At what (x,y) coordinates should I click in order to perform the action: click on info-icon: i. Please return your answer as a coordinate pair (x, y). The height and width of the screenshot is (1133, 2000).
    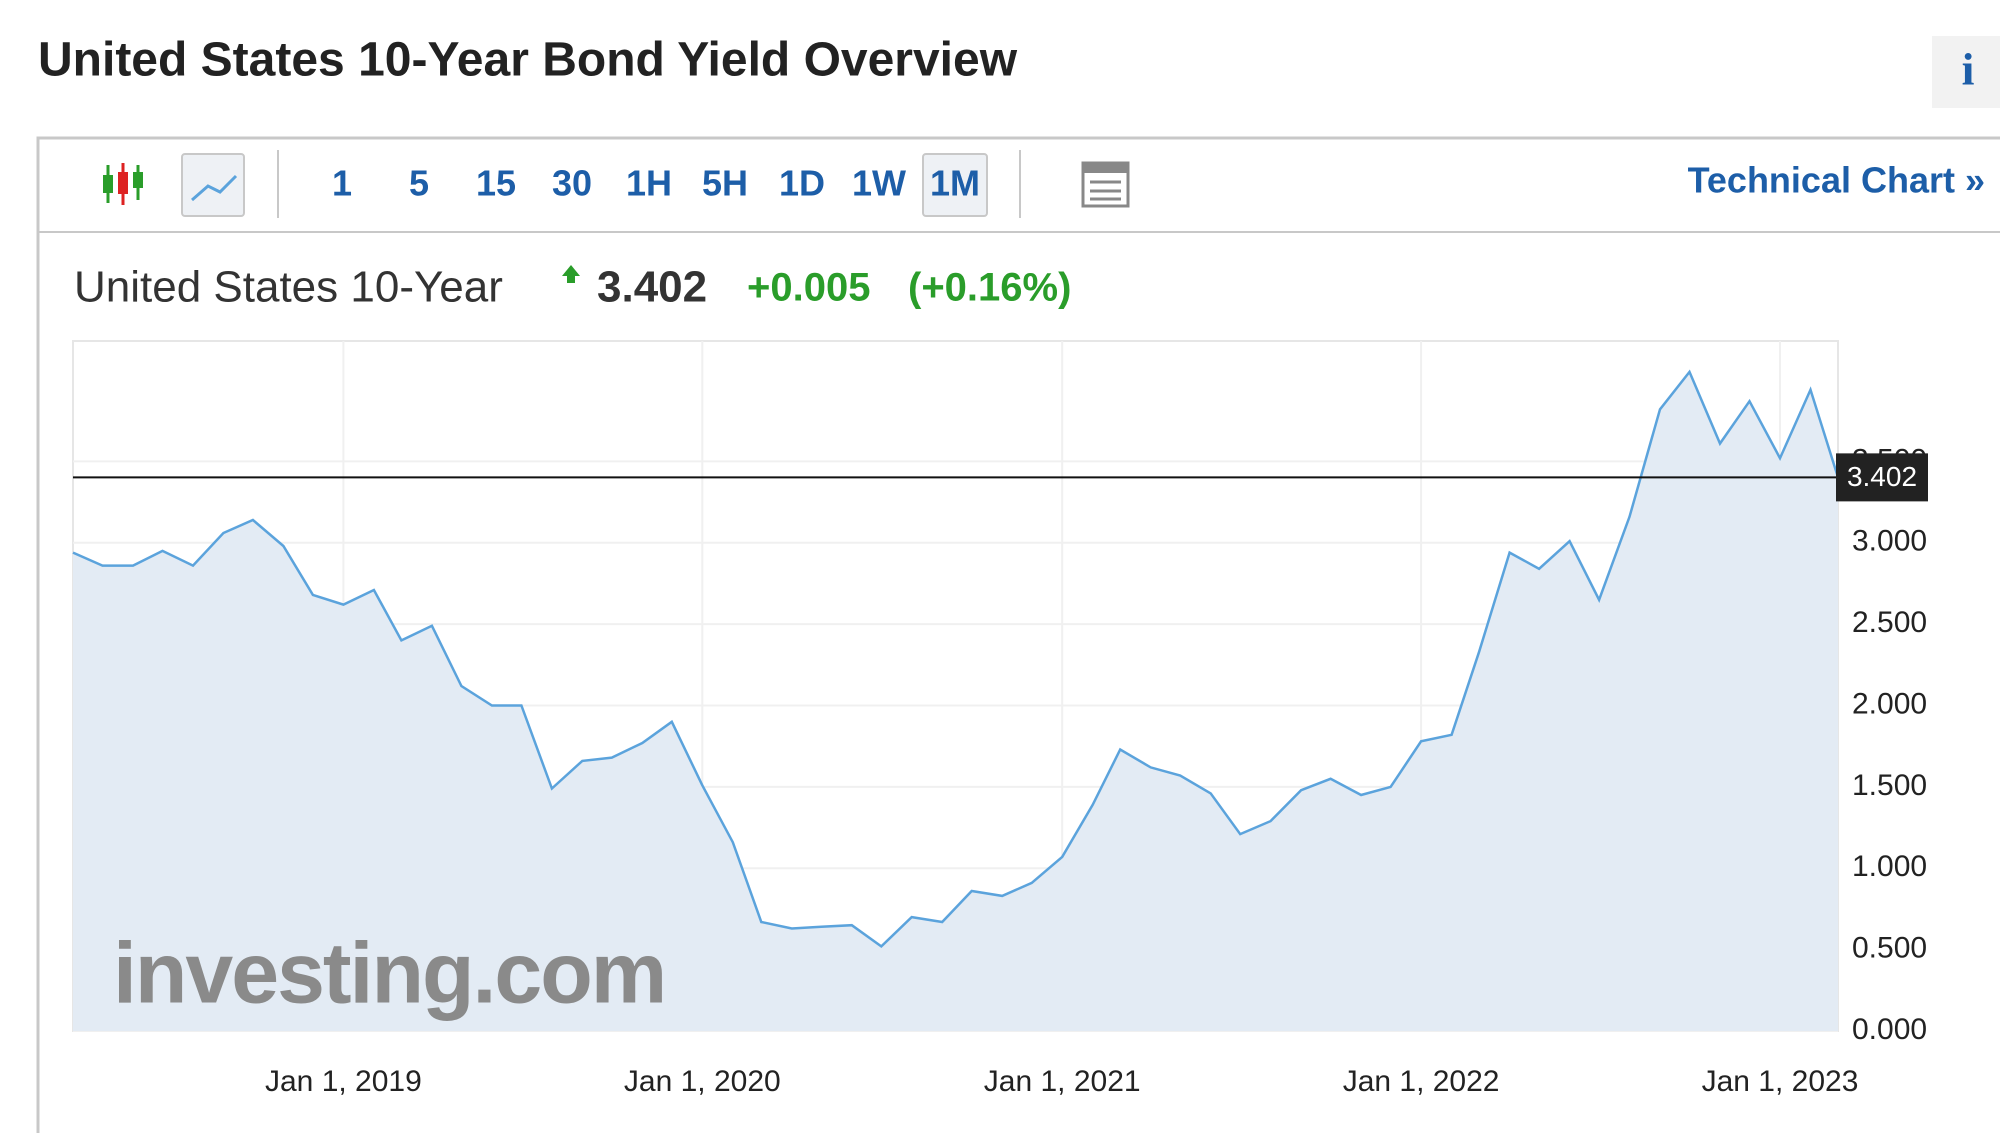
    Looking at the image, I should click on (1968, 69).